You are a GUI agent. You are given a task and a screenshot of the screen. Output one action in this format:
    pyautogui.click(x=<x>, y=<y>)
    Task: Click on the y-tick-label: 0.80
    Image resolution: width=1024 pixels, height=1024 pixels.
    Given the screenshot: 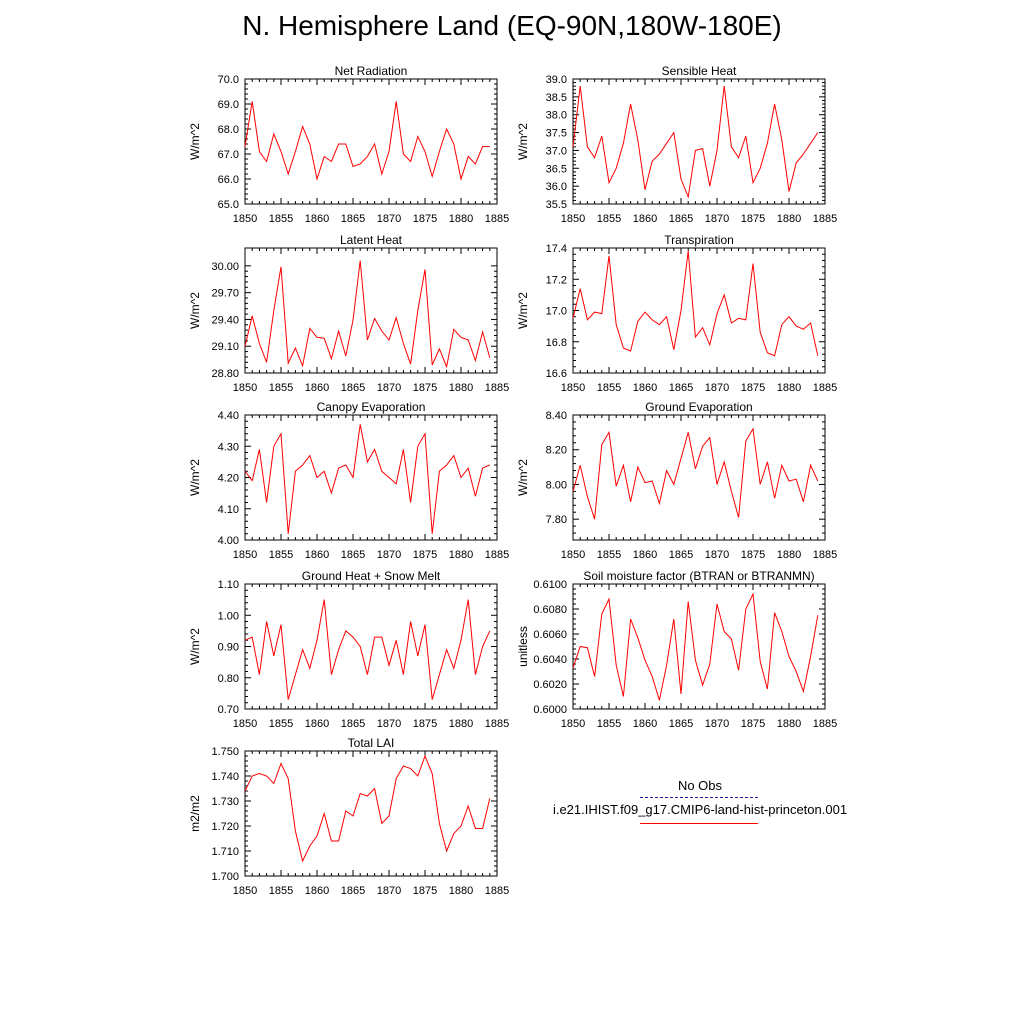 What is the action you would take?
    pyautogui.click(x=228, y=679)
    